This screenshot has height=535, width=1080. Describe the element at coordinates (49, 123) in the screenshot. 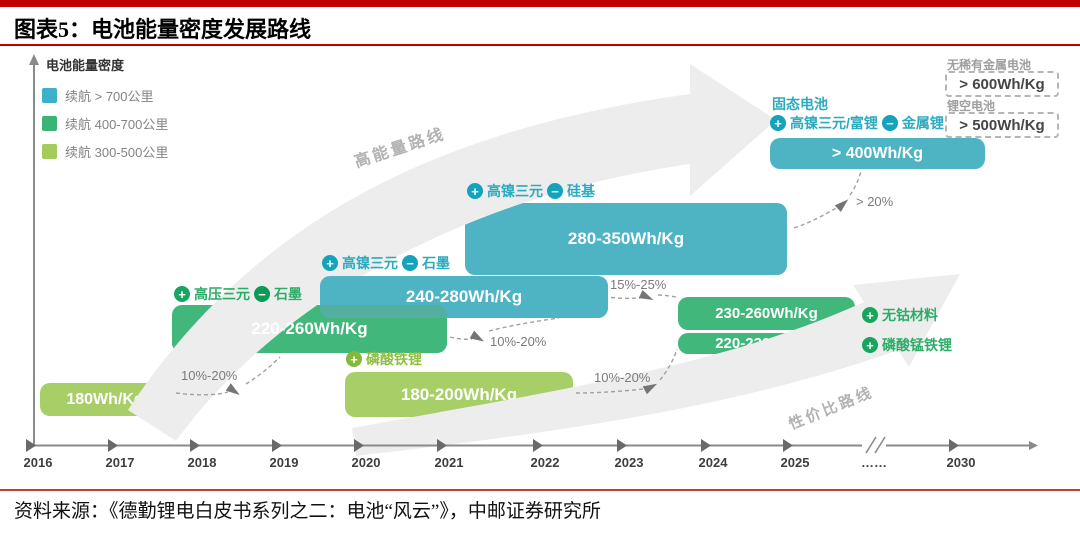

I see `legend-swatch-green` at that location.